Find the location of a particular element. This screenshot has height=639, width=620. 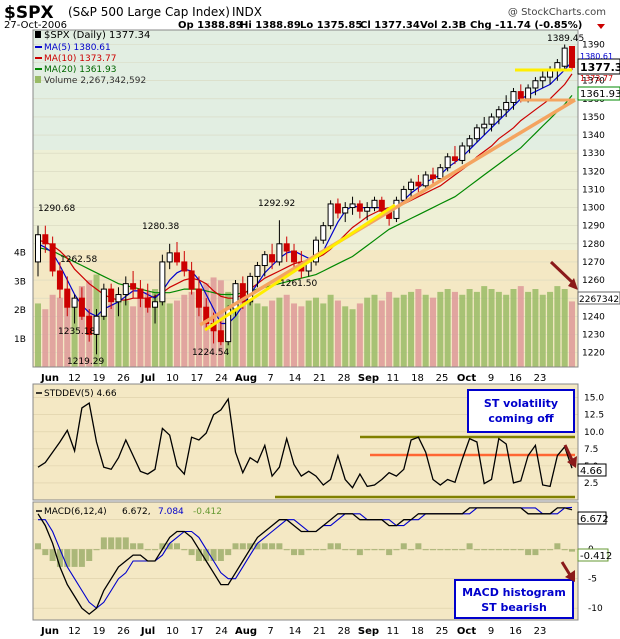

macd-histogram is located at coordinates (305, 552).